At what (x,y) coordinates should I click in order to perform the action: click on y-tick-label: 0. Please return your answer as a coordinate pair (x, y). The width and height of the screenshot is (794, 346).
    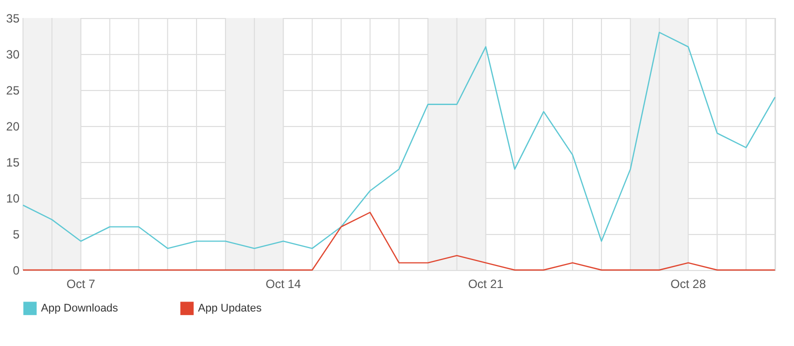
    Looking at the image, I should click on (16, 271).